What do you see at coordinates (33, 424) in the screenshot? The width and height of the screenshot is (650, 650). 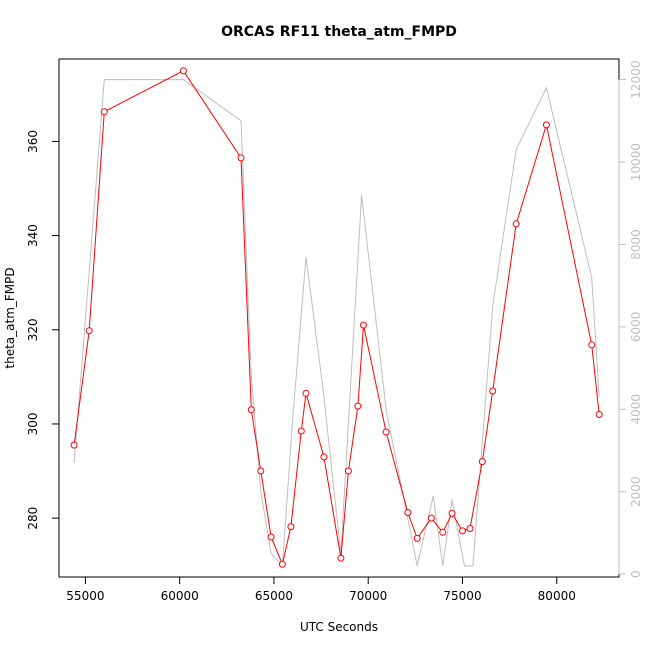 I see `y-tick-label: 300` at bounding box center [33, 424].